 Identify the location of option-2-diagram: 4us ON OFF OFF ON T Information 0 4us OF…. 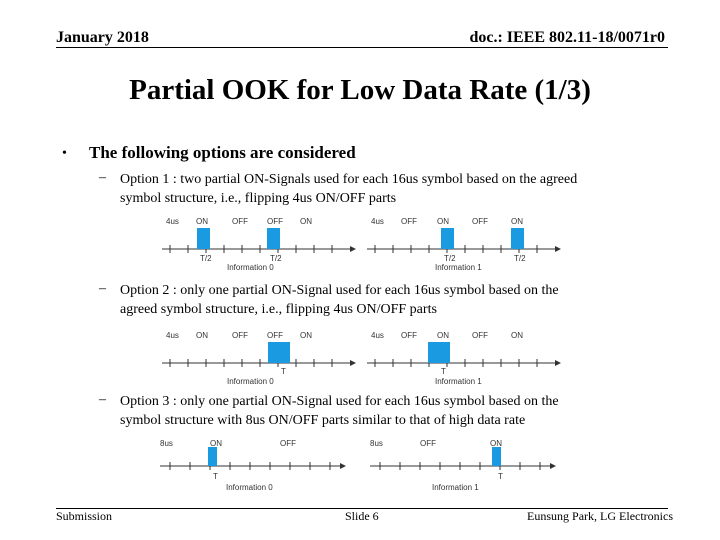
(361, 358).